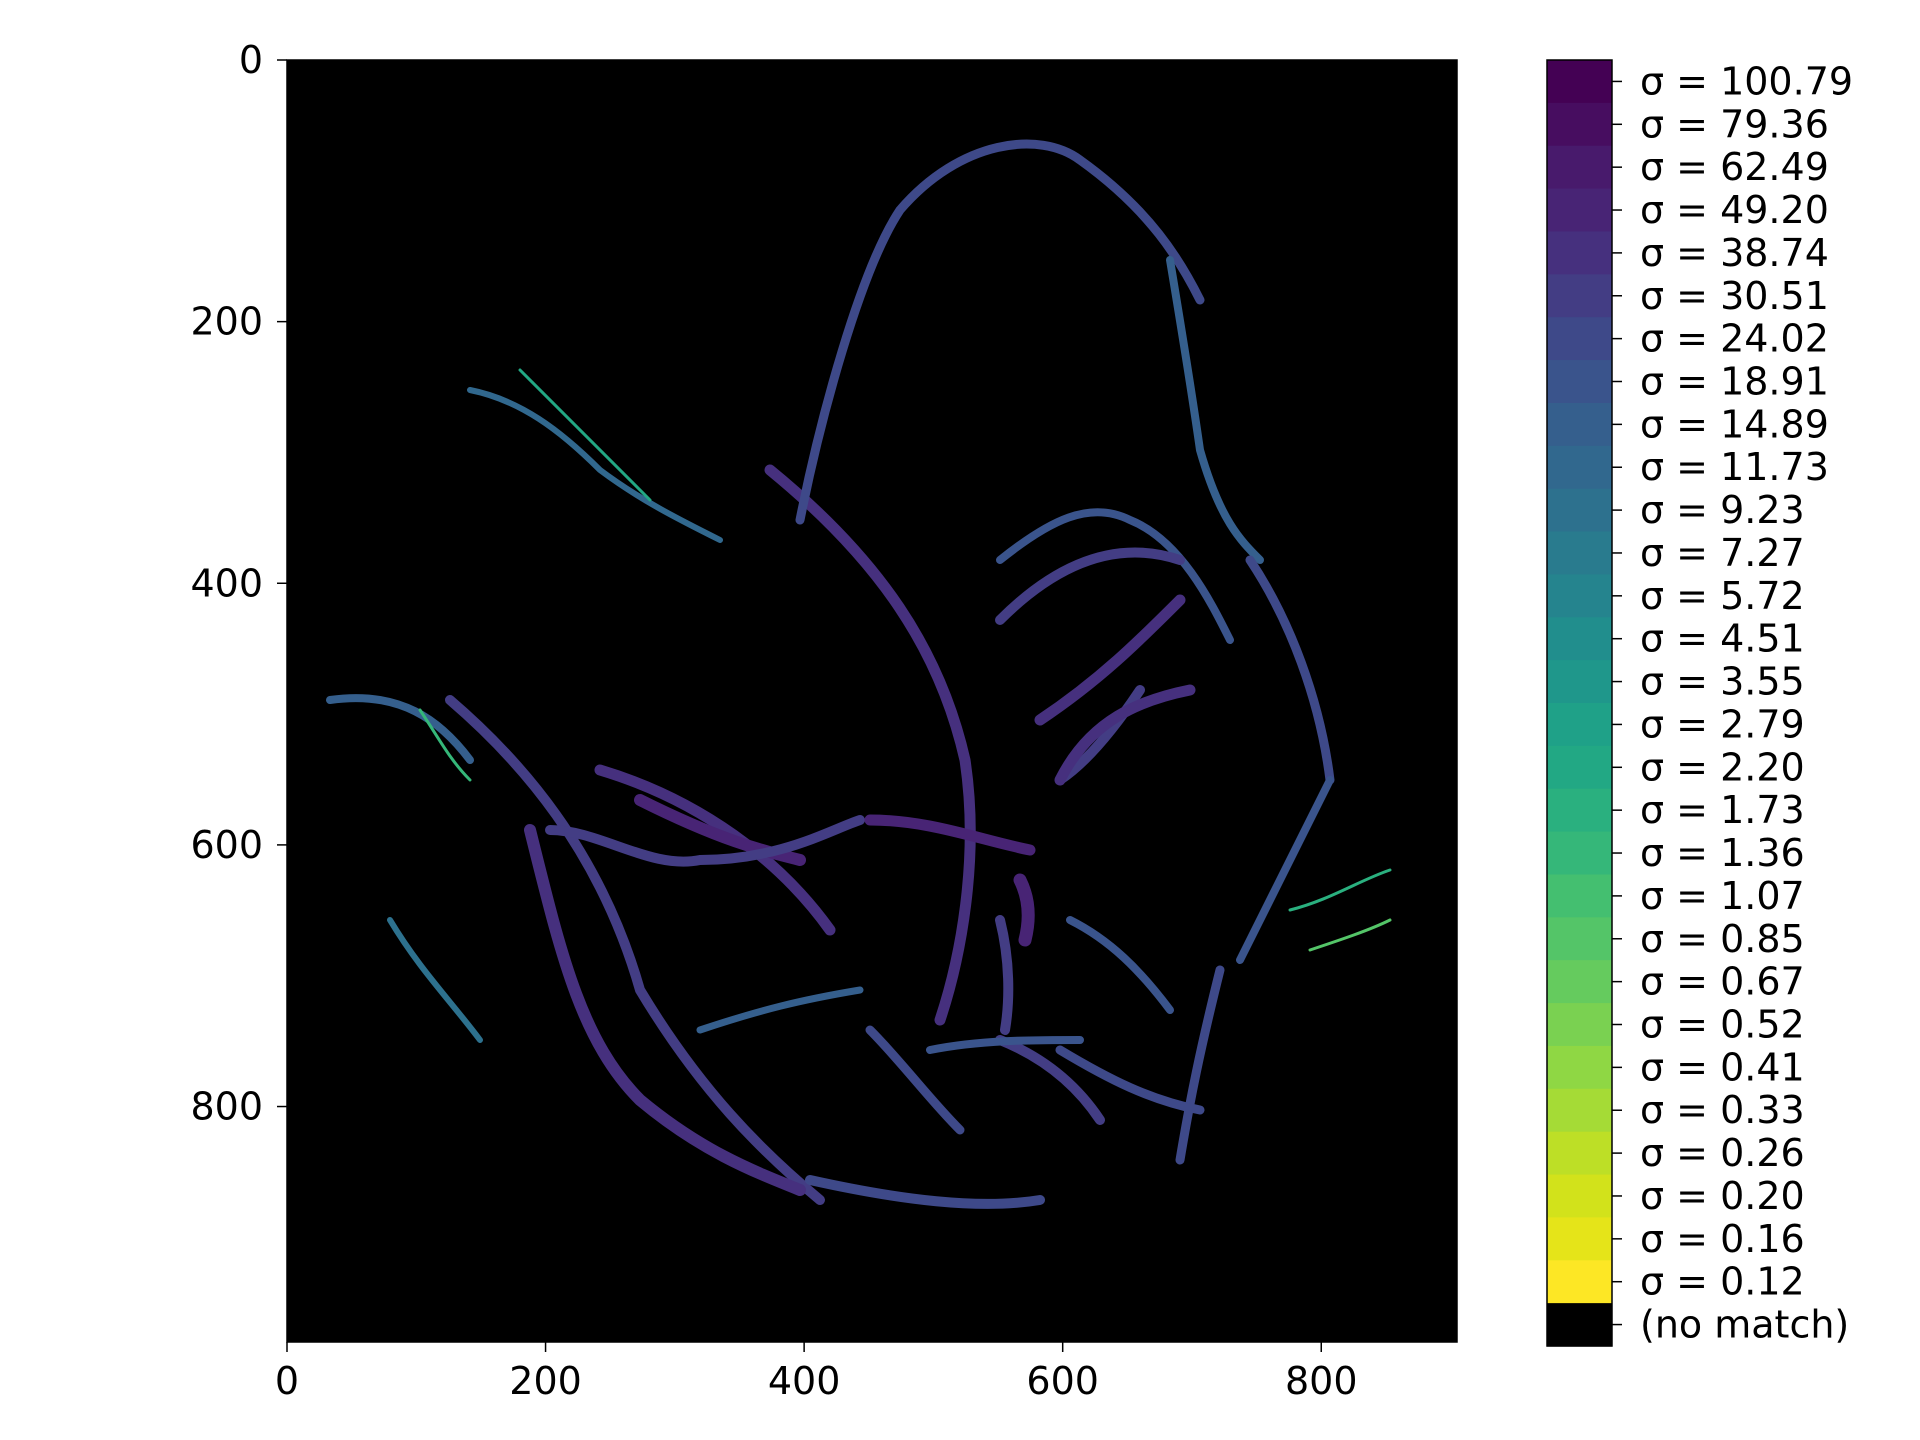 The image size is (1920, 1440). I want to click on colorbar-label: σ = 0.85, so click(1722, 939).